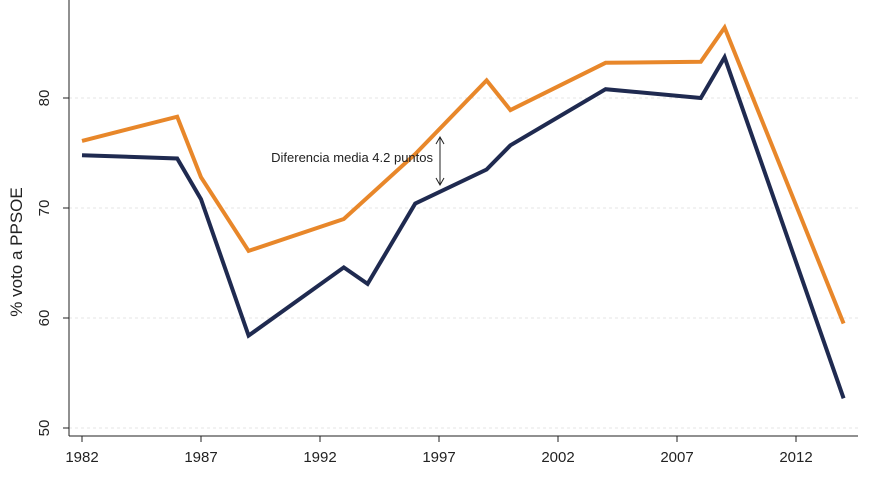 The width and height of the screenshot is (880, 495). What do you see at coordinates (440, 140) in the screenshot?
I see `annotation-arrowhead-top` at bounding box center [440, 140].